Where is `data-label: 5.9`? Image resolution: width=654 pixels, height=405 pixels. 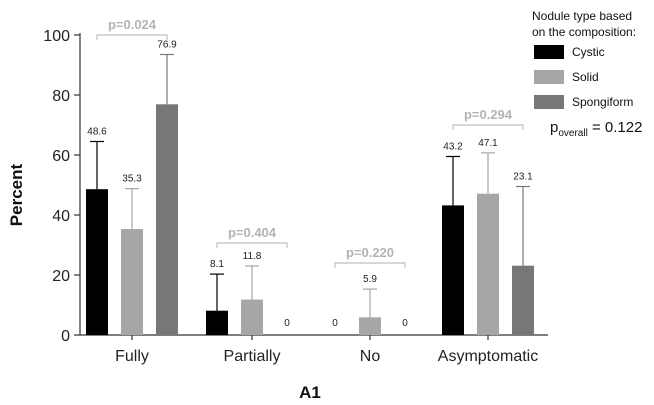 data-label: 5.9 is located at coordinates (370, 279).